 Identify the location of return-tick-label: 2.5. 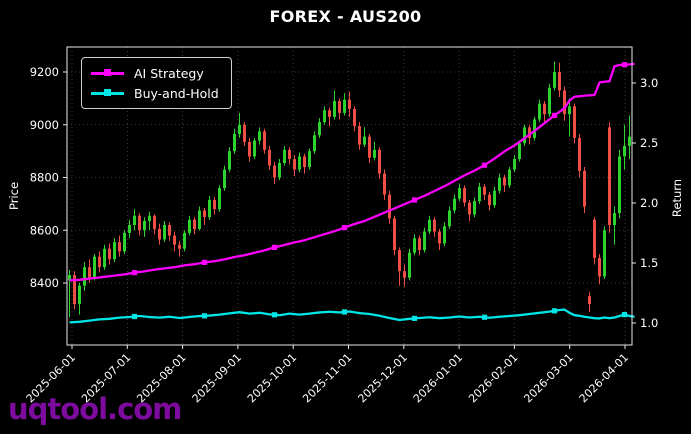
(649, 143).